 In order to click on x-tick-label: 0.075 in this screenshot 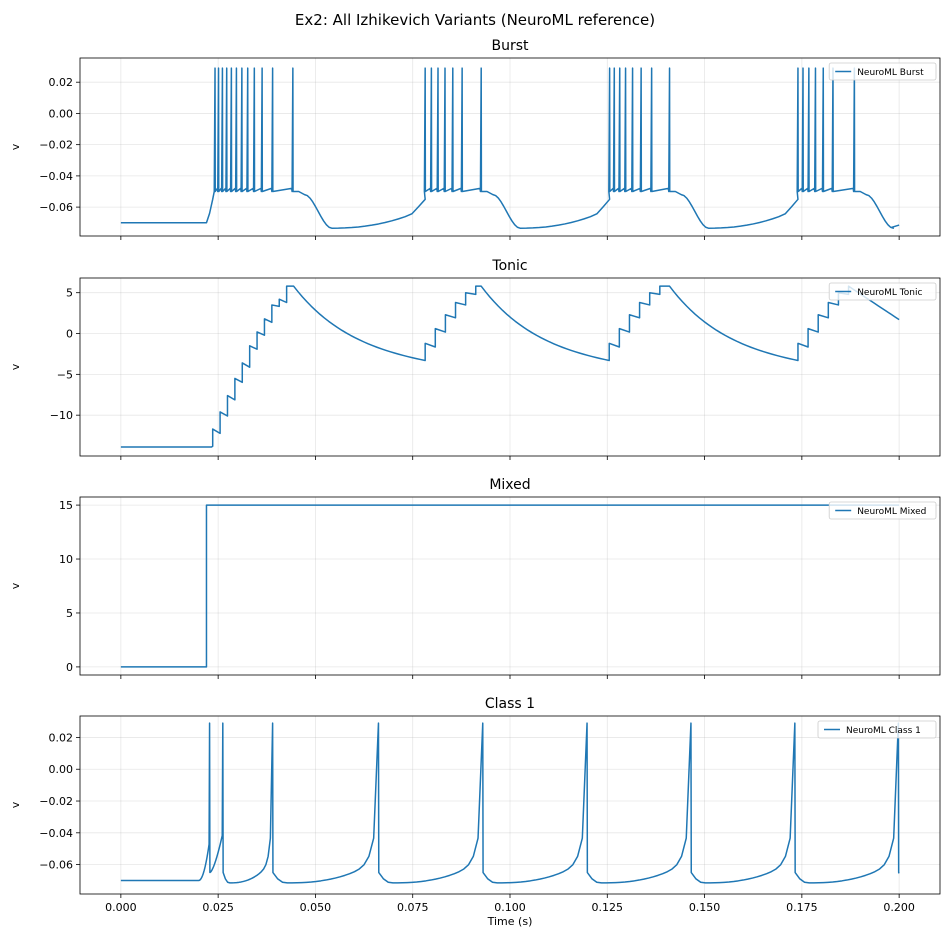, I will do `click(413, 907)`.